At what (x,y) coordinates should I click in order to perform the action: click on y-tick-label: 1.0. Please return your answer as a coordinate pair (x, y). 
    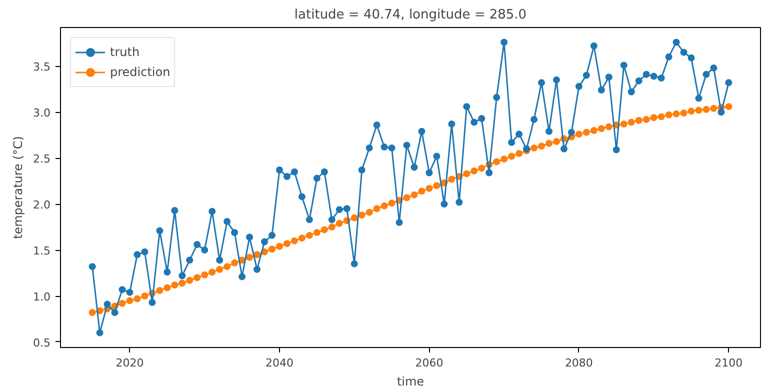
    Looking at the image, I should click on (42, 297).